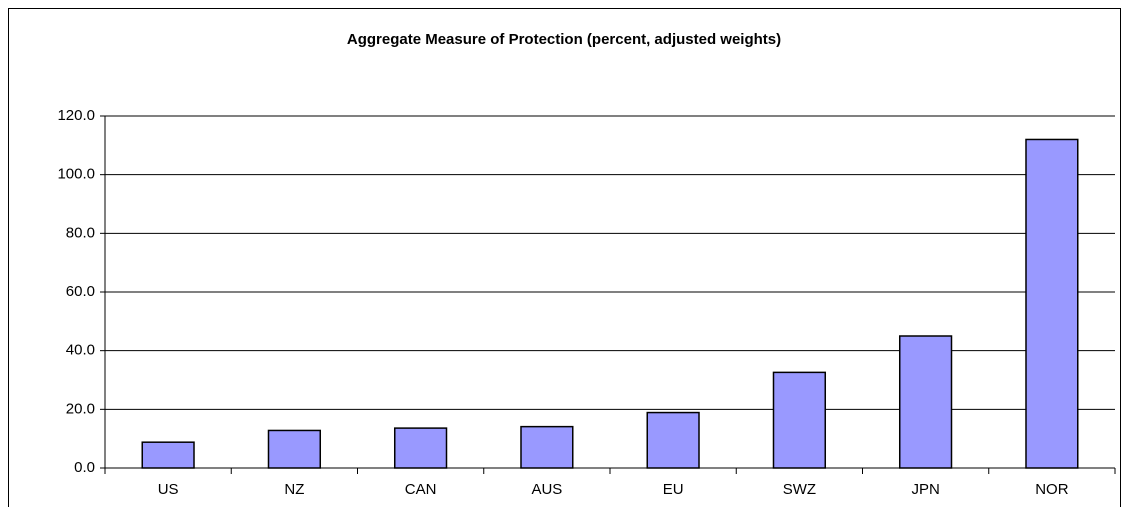 This screenshot has width=1129, height=507. Describe the element at coordinates (925, 489) in the screenshot. I see `x-tick-label: JPN` at that location.